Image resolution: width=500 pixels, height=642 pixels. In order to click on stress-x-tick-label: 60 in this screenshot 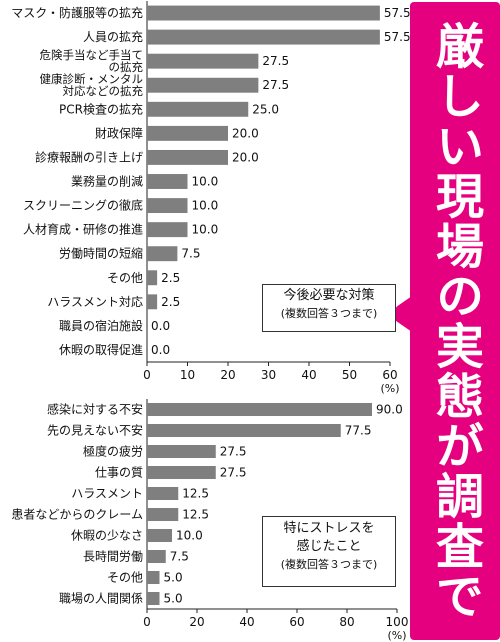, I will do `click(296, 622)`.